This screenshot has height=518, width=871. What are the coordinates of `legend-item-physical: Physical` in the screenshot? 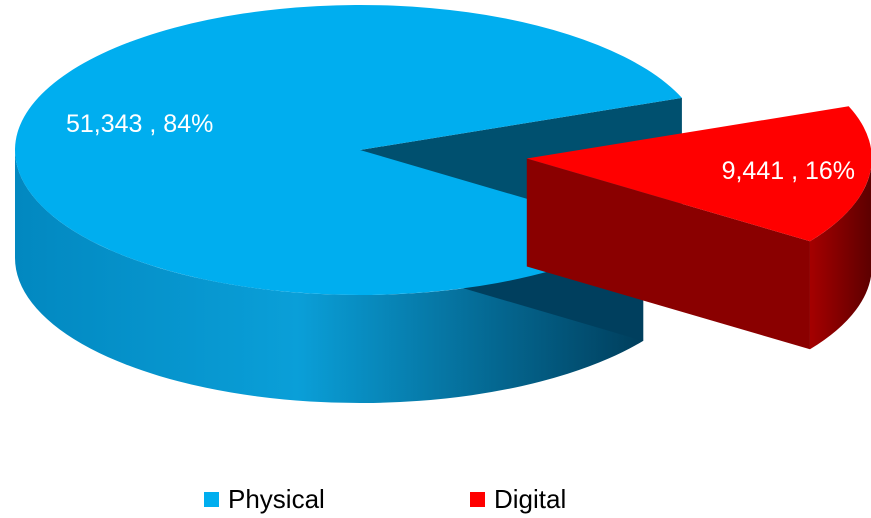 It's located at (264, 499).